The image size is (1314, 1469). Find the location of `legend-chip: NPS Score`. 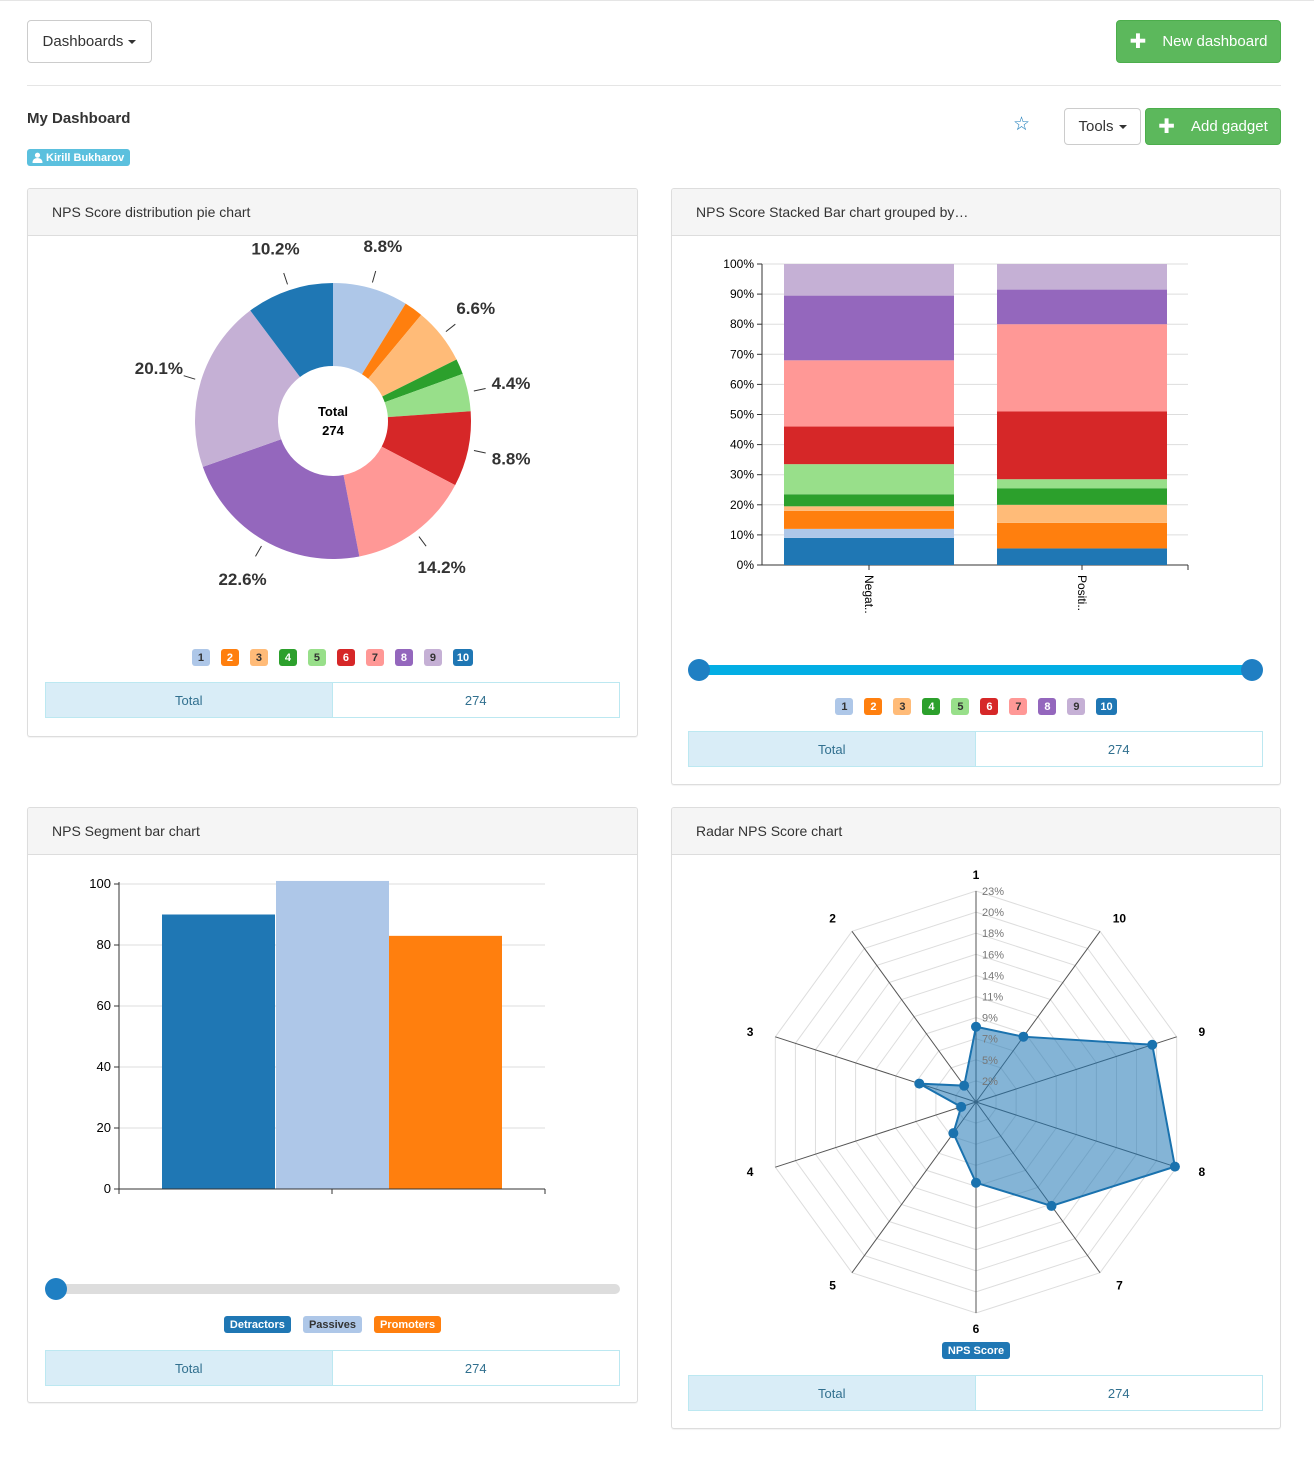

legend-chip: NPS Score is located at coordinates (976, 1350).